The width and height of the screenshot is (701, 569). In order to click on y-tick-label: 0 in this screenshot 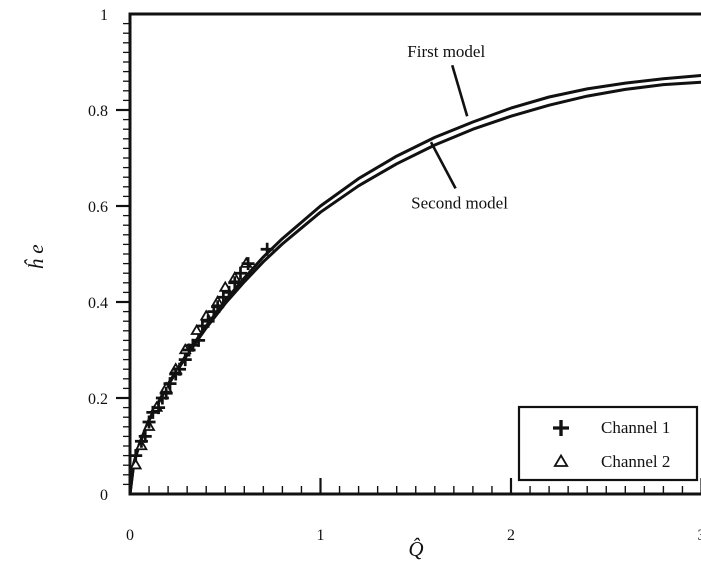, I will do `click(104, 495)`.